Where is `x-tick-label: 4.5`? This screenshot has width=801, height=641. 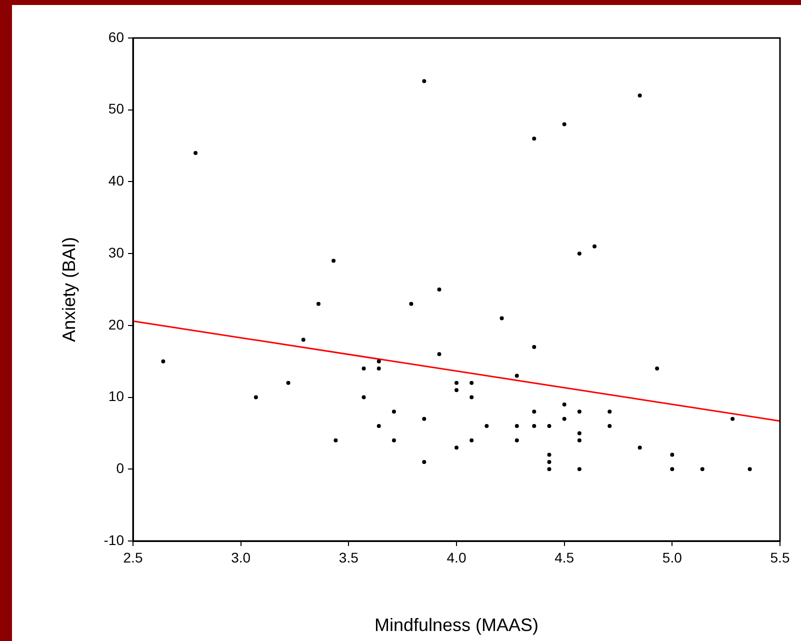
x-tick-label: 4.5 is located at coordinates (564, 557).